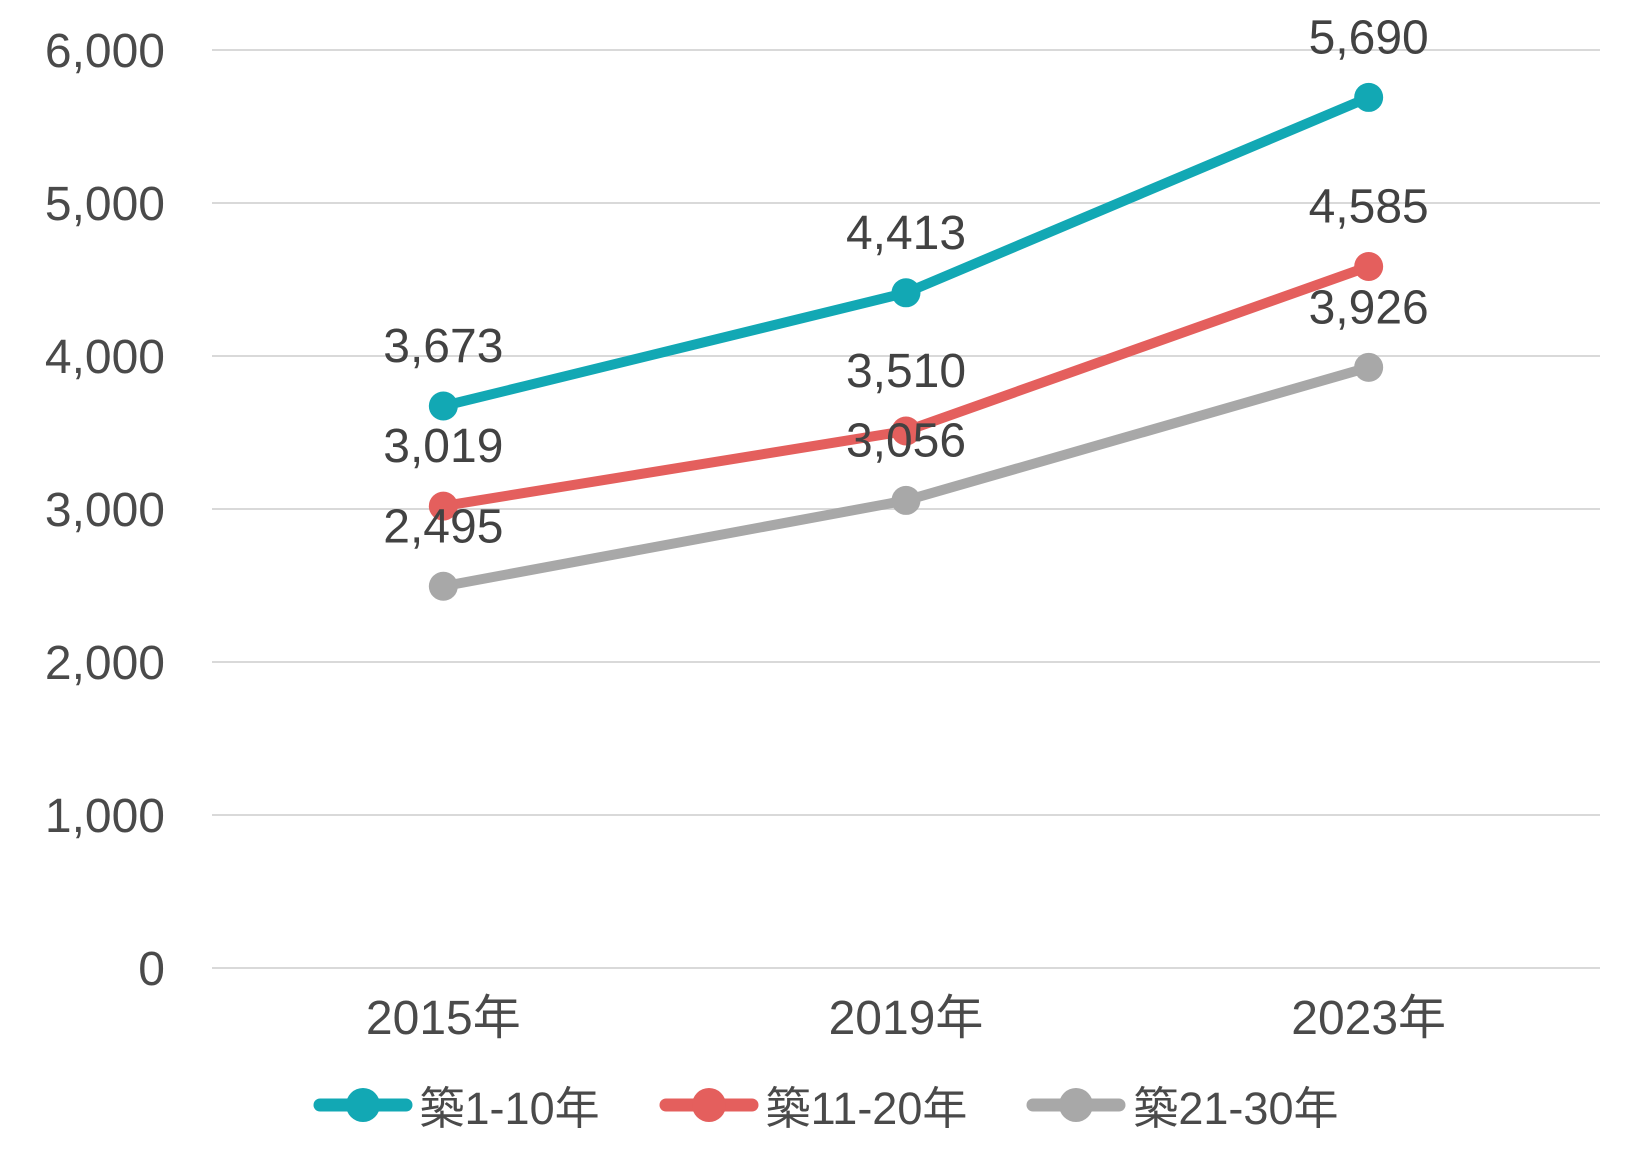 This screenshot has width=1650, height=1169. Describe the element at coordinates (906, 233) in the screenshot. I see `data-label: 4,413` at that location.